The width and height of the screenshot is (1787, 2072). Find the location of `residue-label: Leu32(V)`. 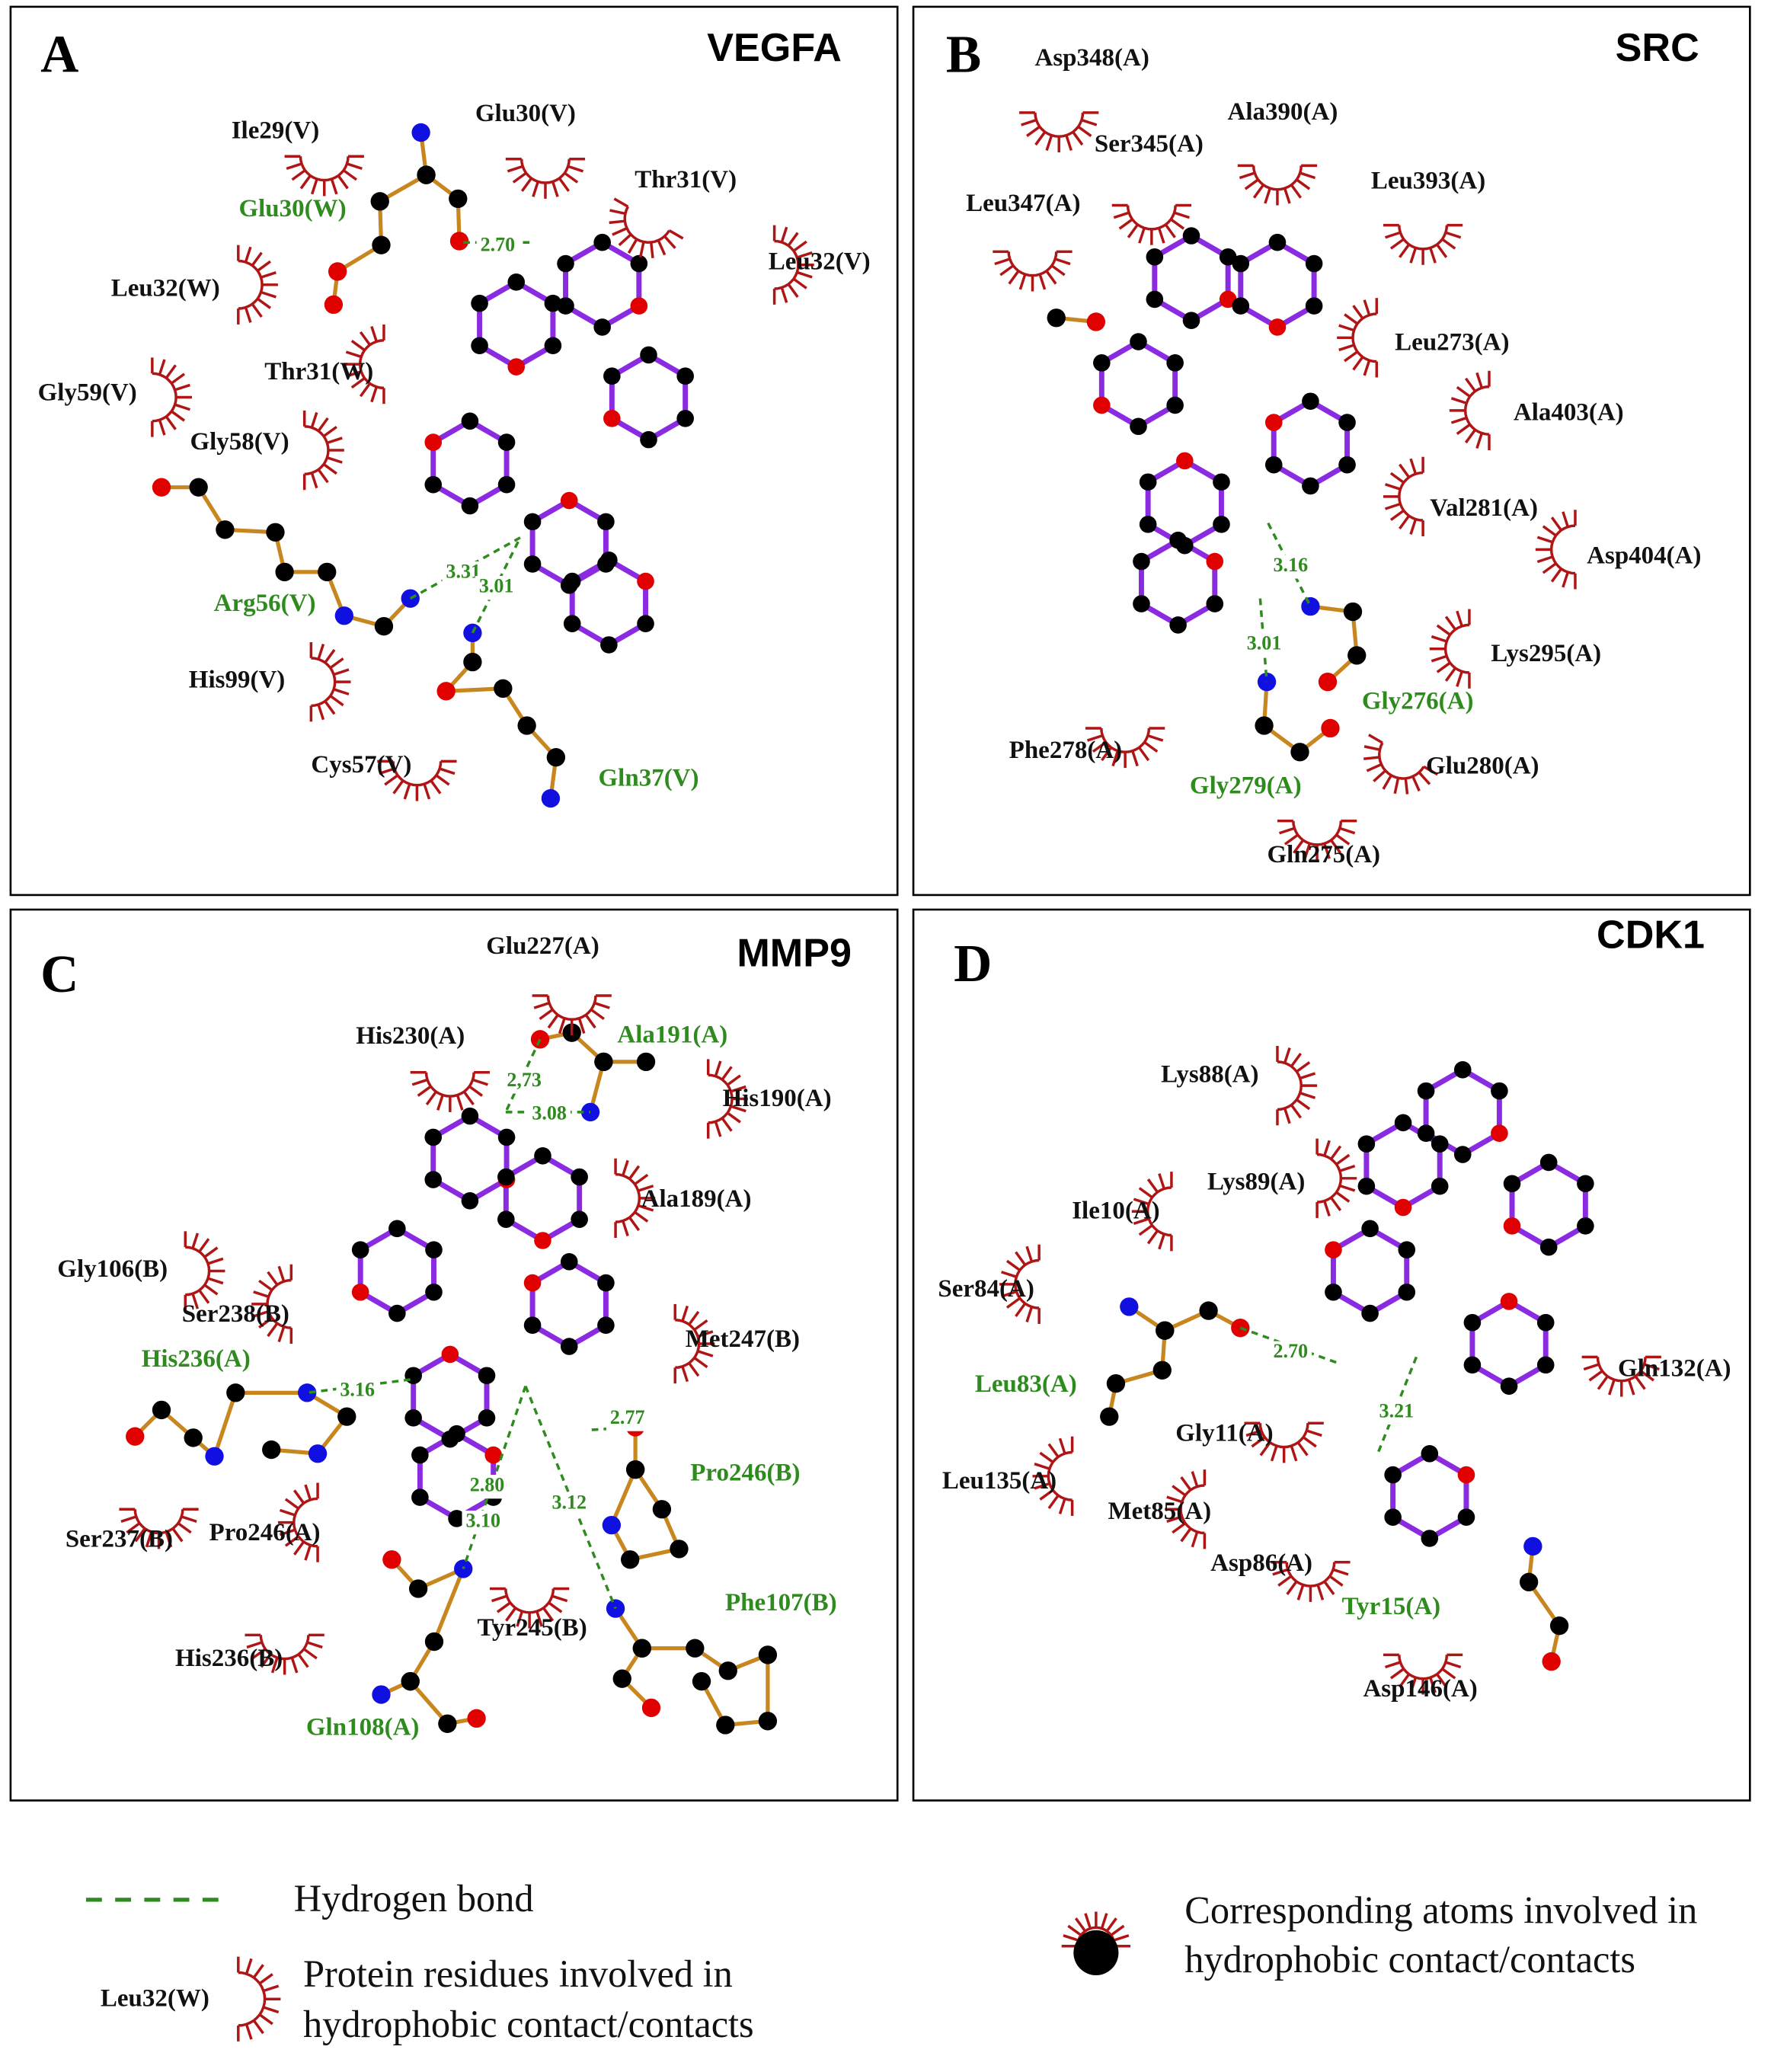

residue-label: Leu32(V) is located at coordinates (820, 262).